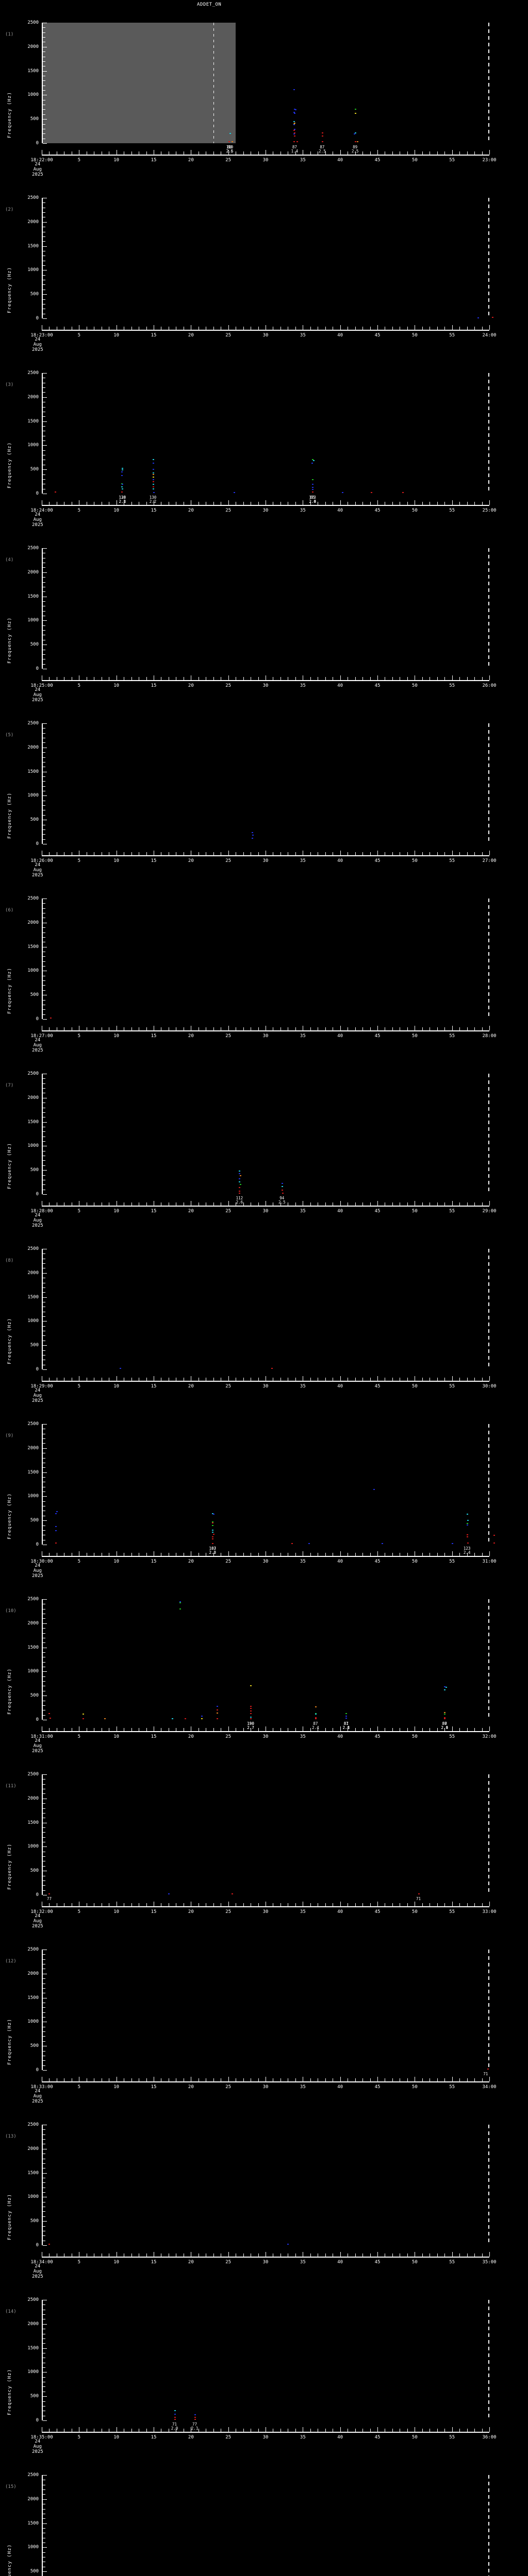 The image size is (528, 2576). Describe the element at coordinates (41, 685) in the screenshot. I see `x-tick-label-start: 18:25:00` at that location.